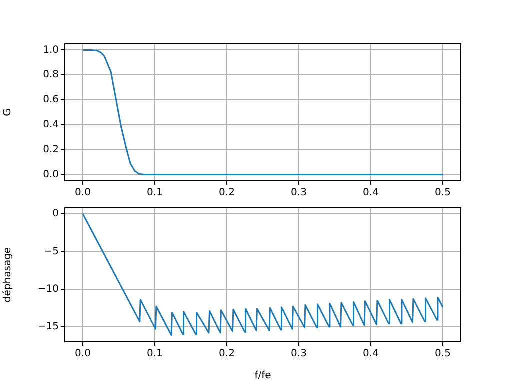 The image size is (512, 384). What do you see at coordinates (8, 112) in the screenshot?
I see `y-axis-title: G` at bounding box center [8, 112].